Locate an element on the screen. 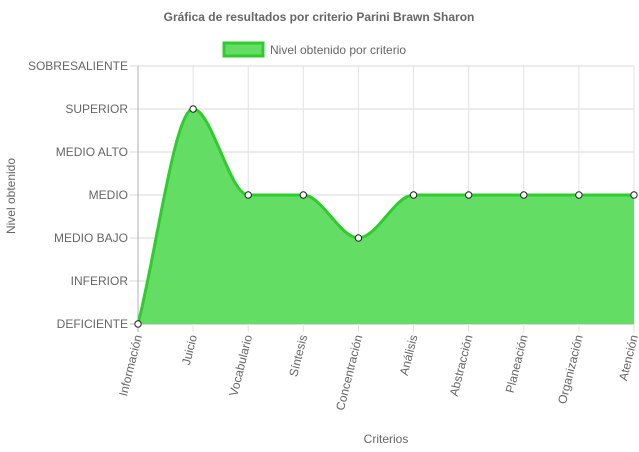 This screenshot has width=639, height=452. x-tick-label: Vocabulario is located at coordinates (240, 365).